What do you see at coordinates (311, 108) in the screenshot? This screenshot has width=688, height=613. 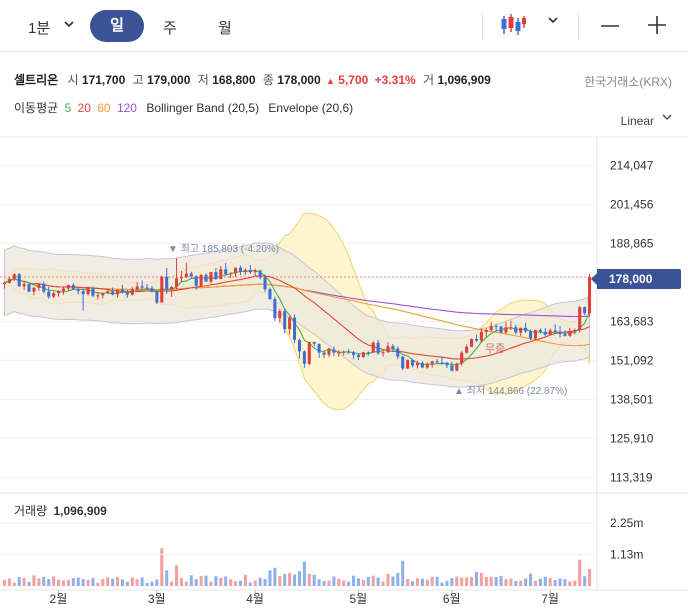 I see `envelope-label: Envelope (20,6)` at bounding box center [311, 108].